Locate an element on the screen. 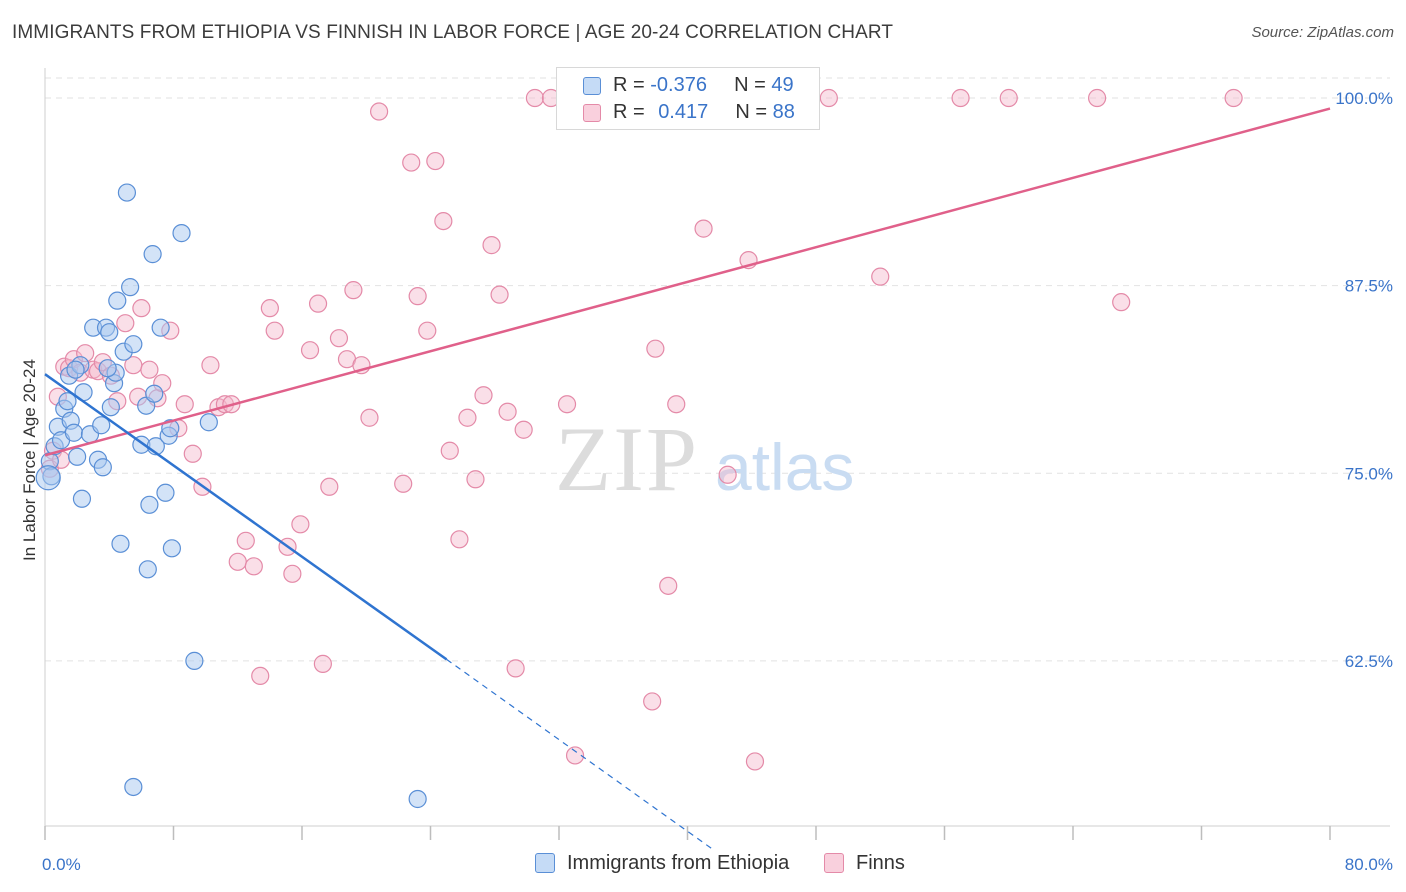 The image size is (1406, 892). x-tick-label: 80.0% is located at coordinates (1369, 864).